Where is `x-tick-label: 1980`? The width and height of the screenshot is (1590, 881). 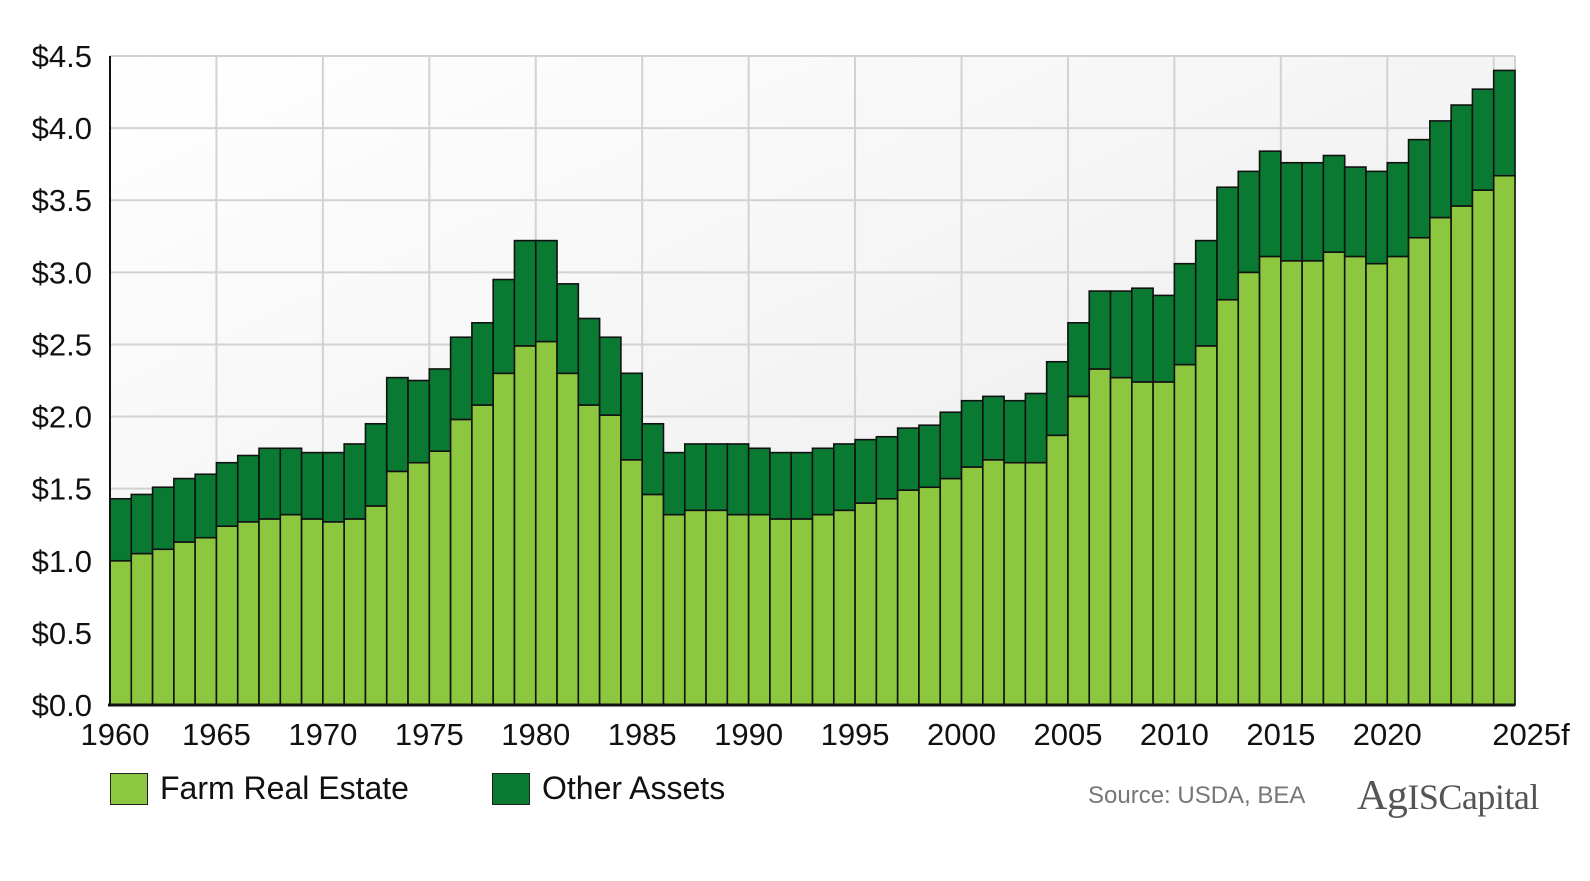
x-tick-label: 1980 is located at coordinates (535, 734).